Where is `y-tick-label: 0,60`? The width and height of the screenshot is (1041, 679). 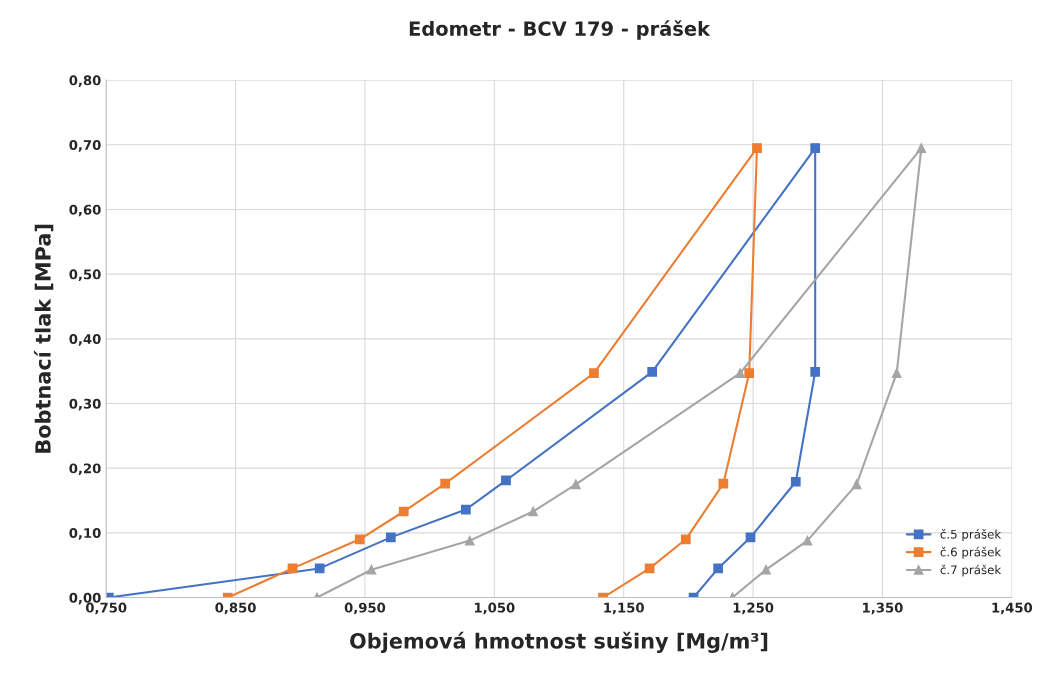
y-tick-label: 0,60 is located at coordinates (85, 210).